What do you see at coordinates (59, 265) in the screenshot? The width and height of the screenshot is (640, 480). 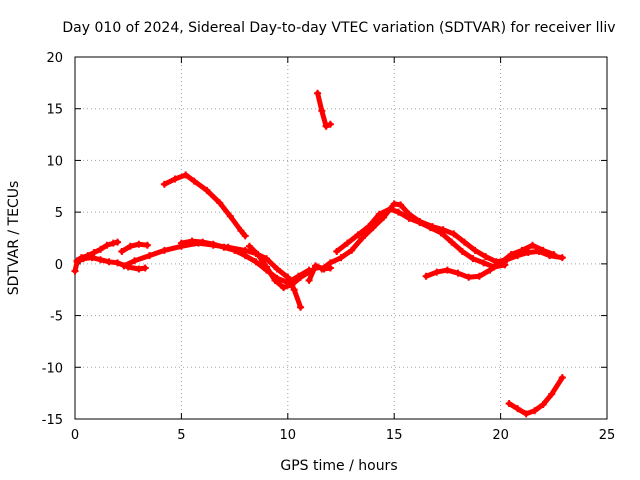 I see `y-tick-label: 0` at bounding box center [59, 265].